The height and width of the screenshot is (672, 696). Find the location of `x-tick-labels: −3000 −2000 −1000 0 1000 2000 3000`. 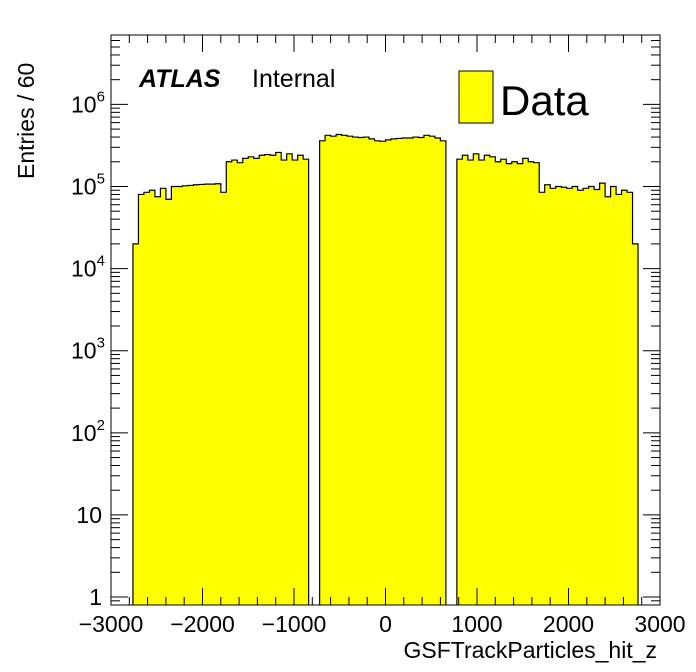

x-tick-labels: −3000 −2000 −1000 0 1000 2000 3000 is located at coordinates (382, 624).